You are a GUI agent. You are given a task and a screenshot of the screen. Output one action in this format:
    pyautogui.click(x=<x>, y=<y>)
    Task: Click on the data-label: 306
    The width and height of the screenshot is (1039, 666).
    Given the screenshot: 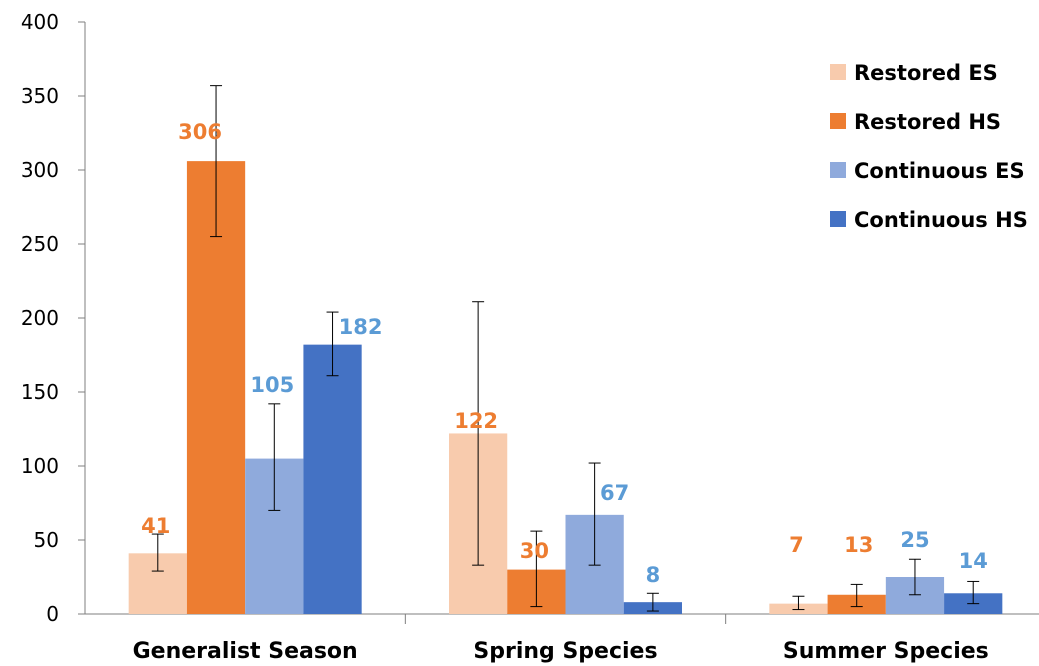 What is the action you would take?
    pyautogui.click(x=200, y=132)
    